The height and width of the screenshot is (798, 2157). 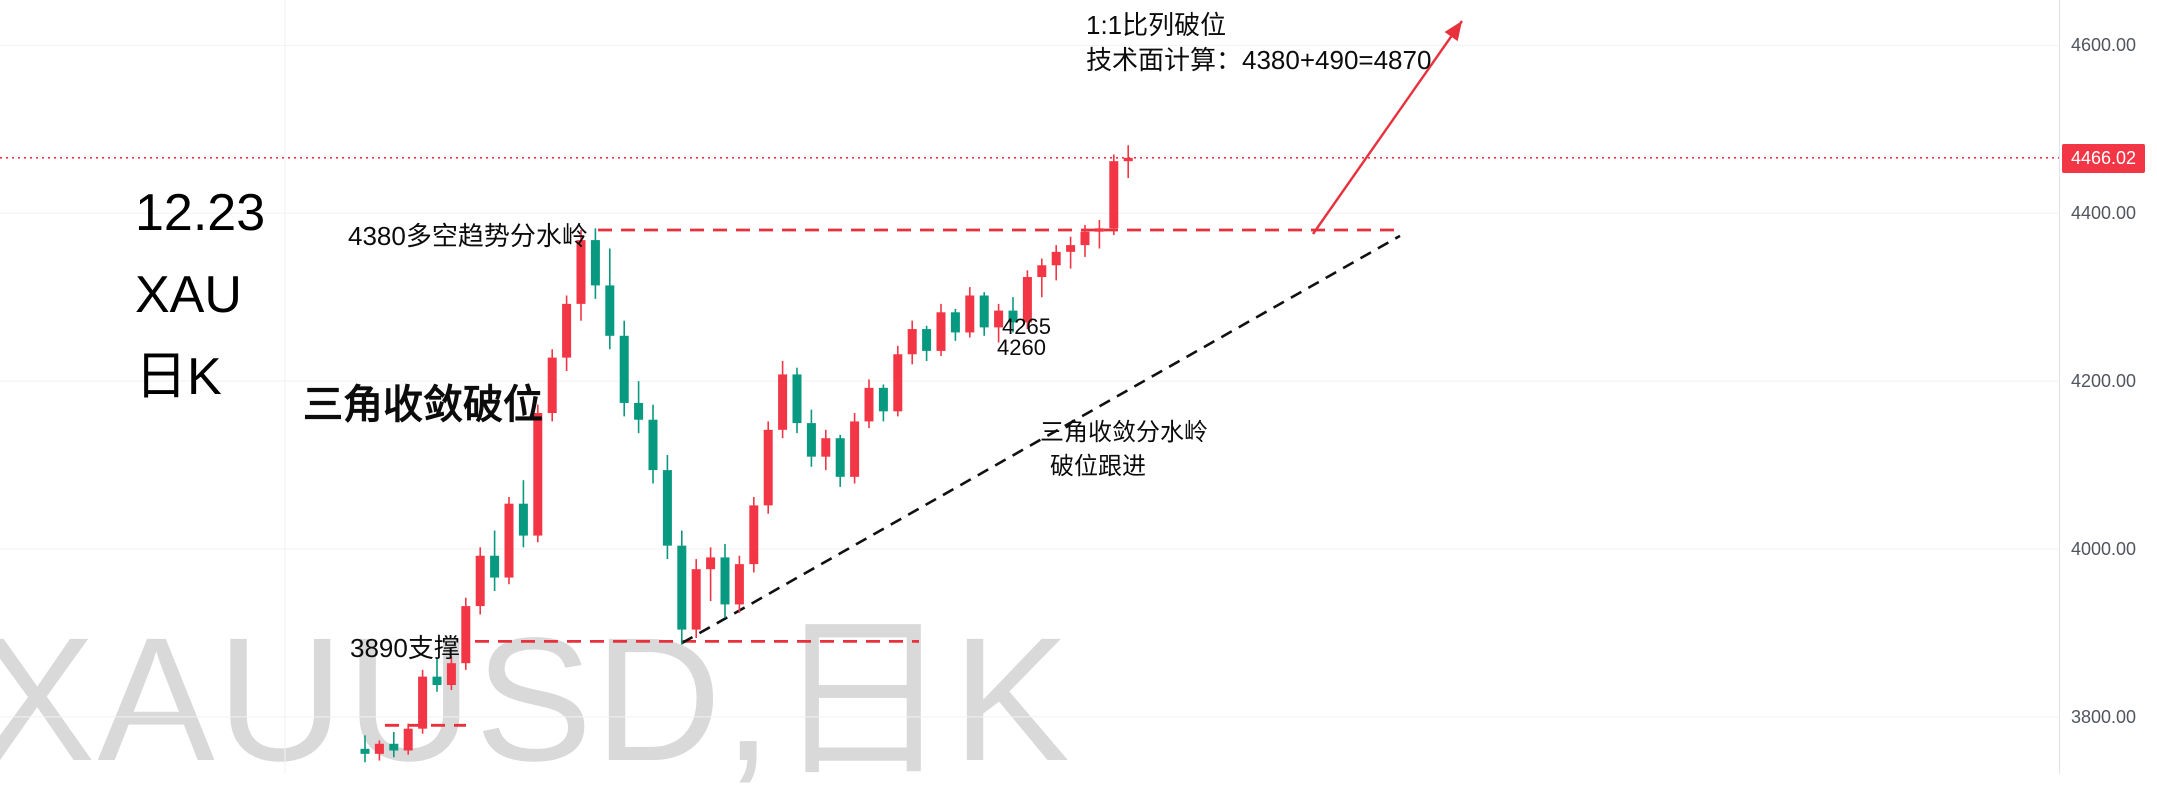 What do you see at coordinates (2104, 45) in the screenshot?
I see `price-axis-label: 4600.00` at bounding box center [2104, 45].